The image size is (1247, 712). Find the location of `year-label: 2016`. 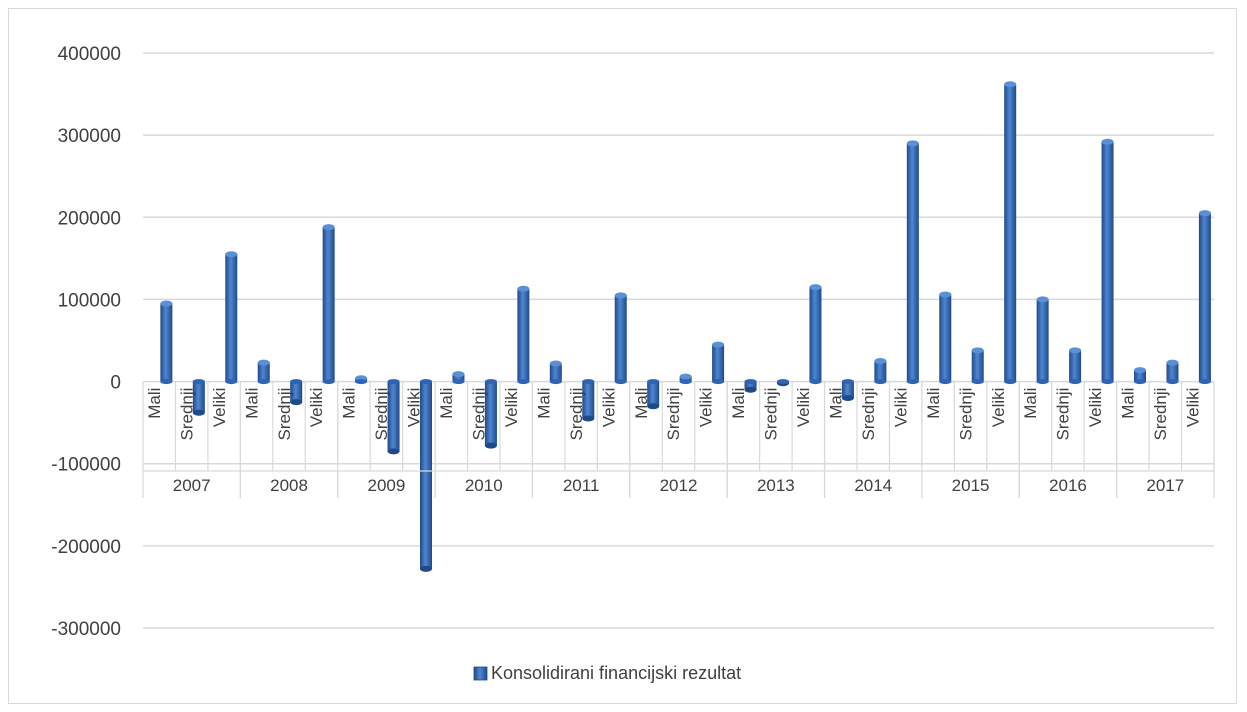

year-label: 2016 is located at coordinates (1068, 485).